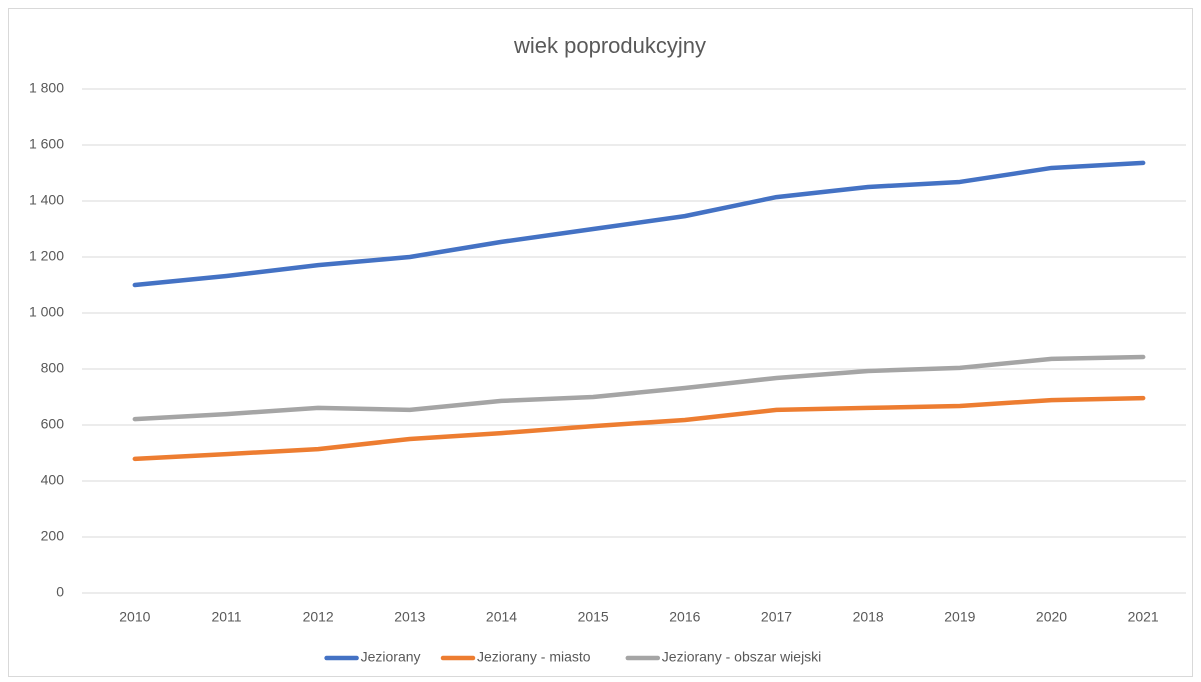 The image size is (1201, 682). What do you see at coordinates (46, 144) in the screenshot?
I see `y-tick-label: 1 600` at bounding box center [46, 144].